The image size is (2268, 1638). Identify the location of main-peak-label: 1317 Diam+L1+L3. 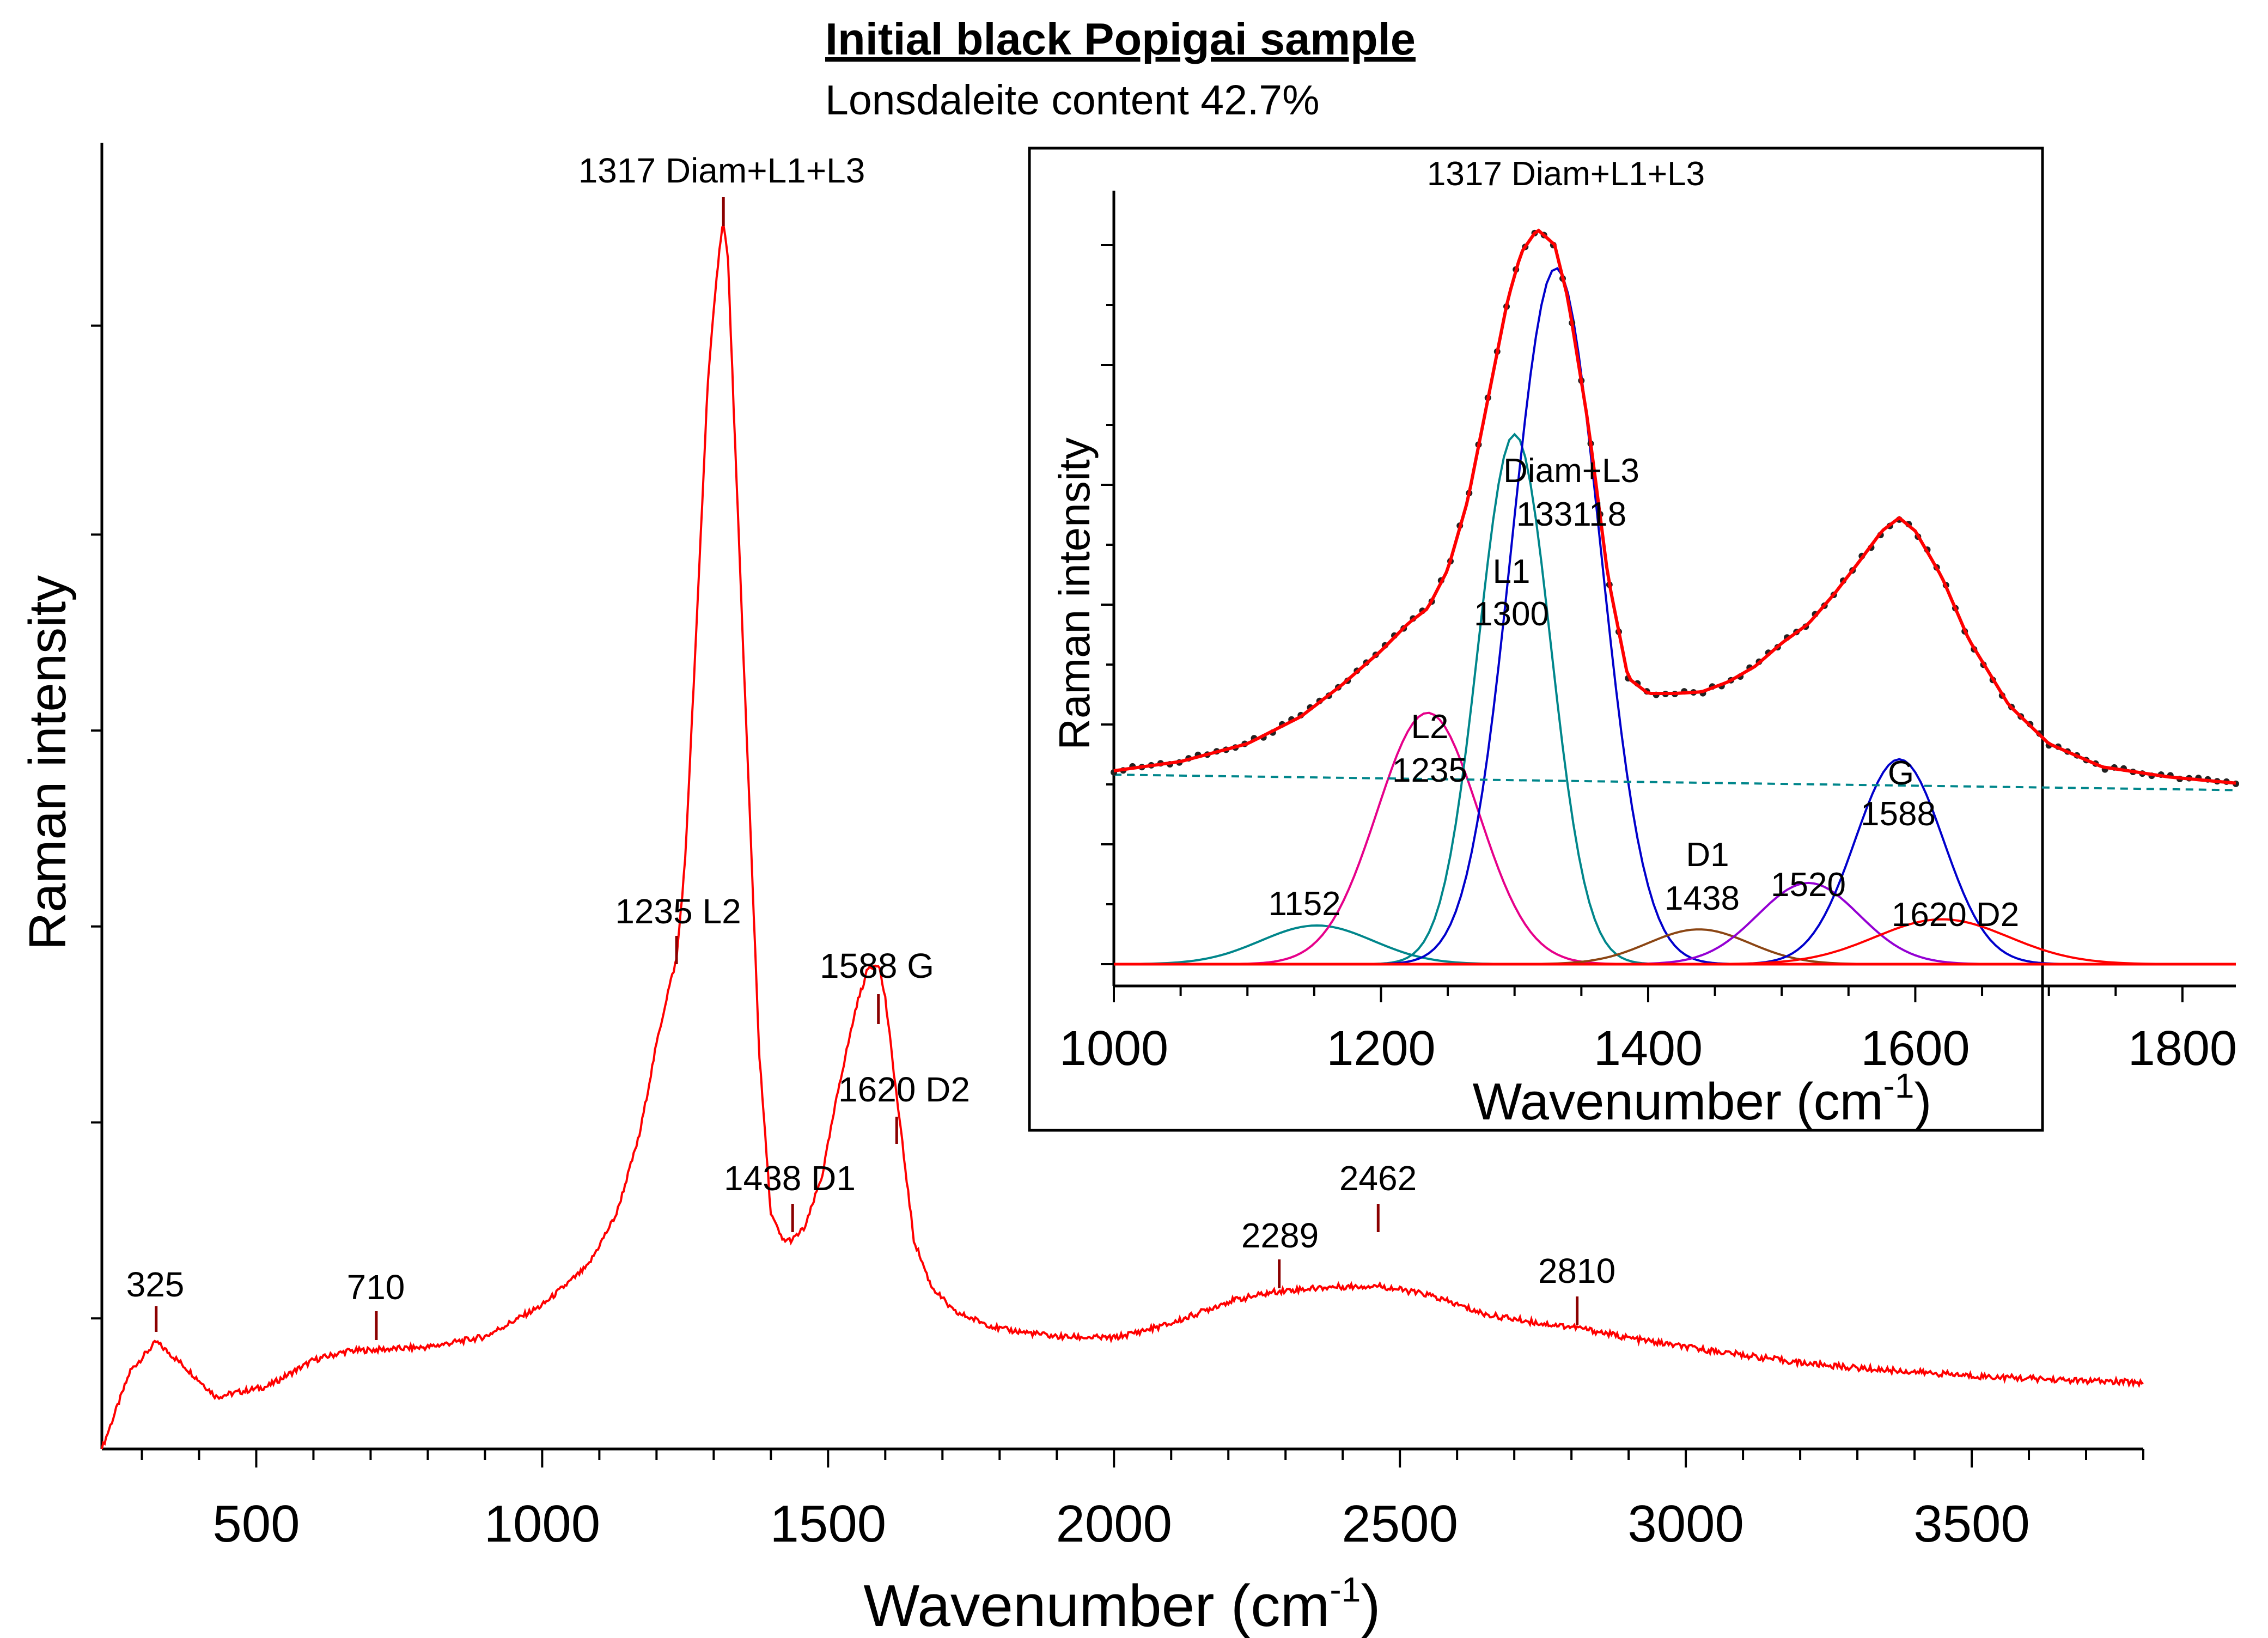
(721, 170).